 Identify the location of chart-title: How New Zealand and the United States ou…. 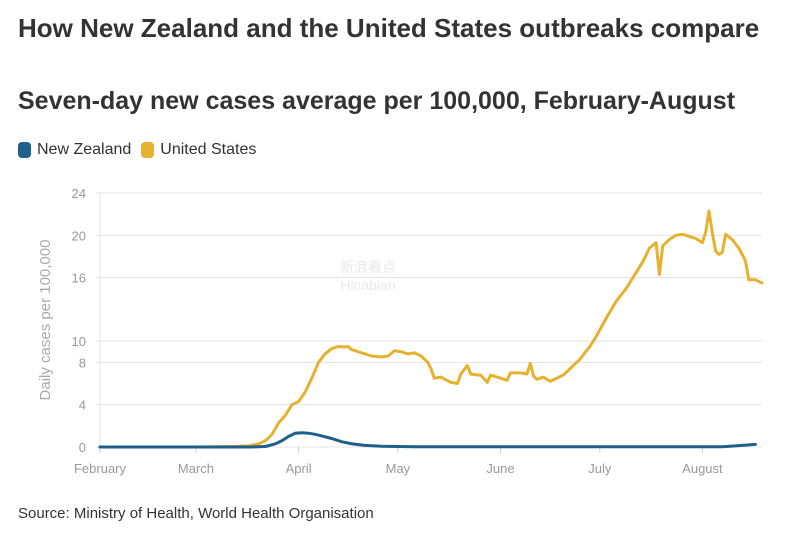
(389, 28).